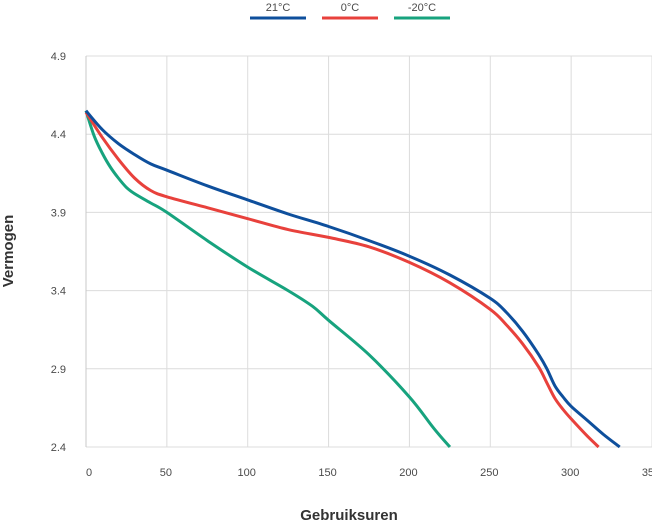 Image resolution: width=652 pixels, height=521 pixels. What do you see at coordinates (327, 473) in the screenshot?
I see `x-tick-label: 150` at bounding box center [327, 473].